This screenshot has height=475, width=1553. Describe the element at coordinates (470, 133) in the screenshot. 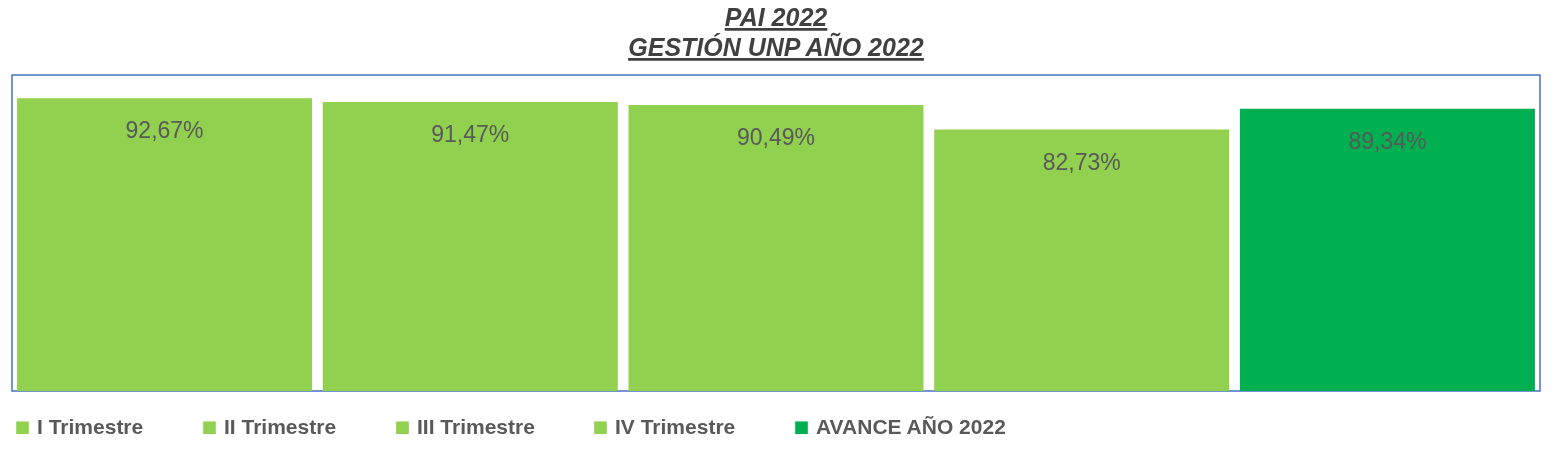

I see `data-label: 91,47%` at that location.